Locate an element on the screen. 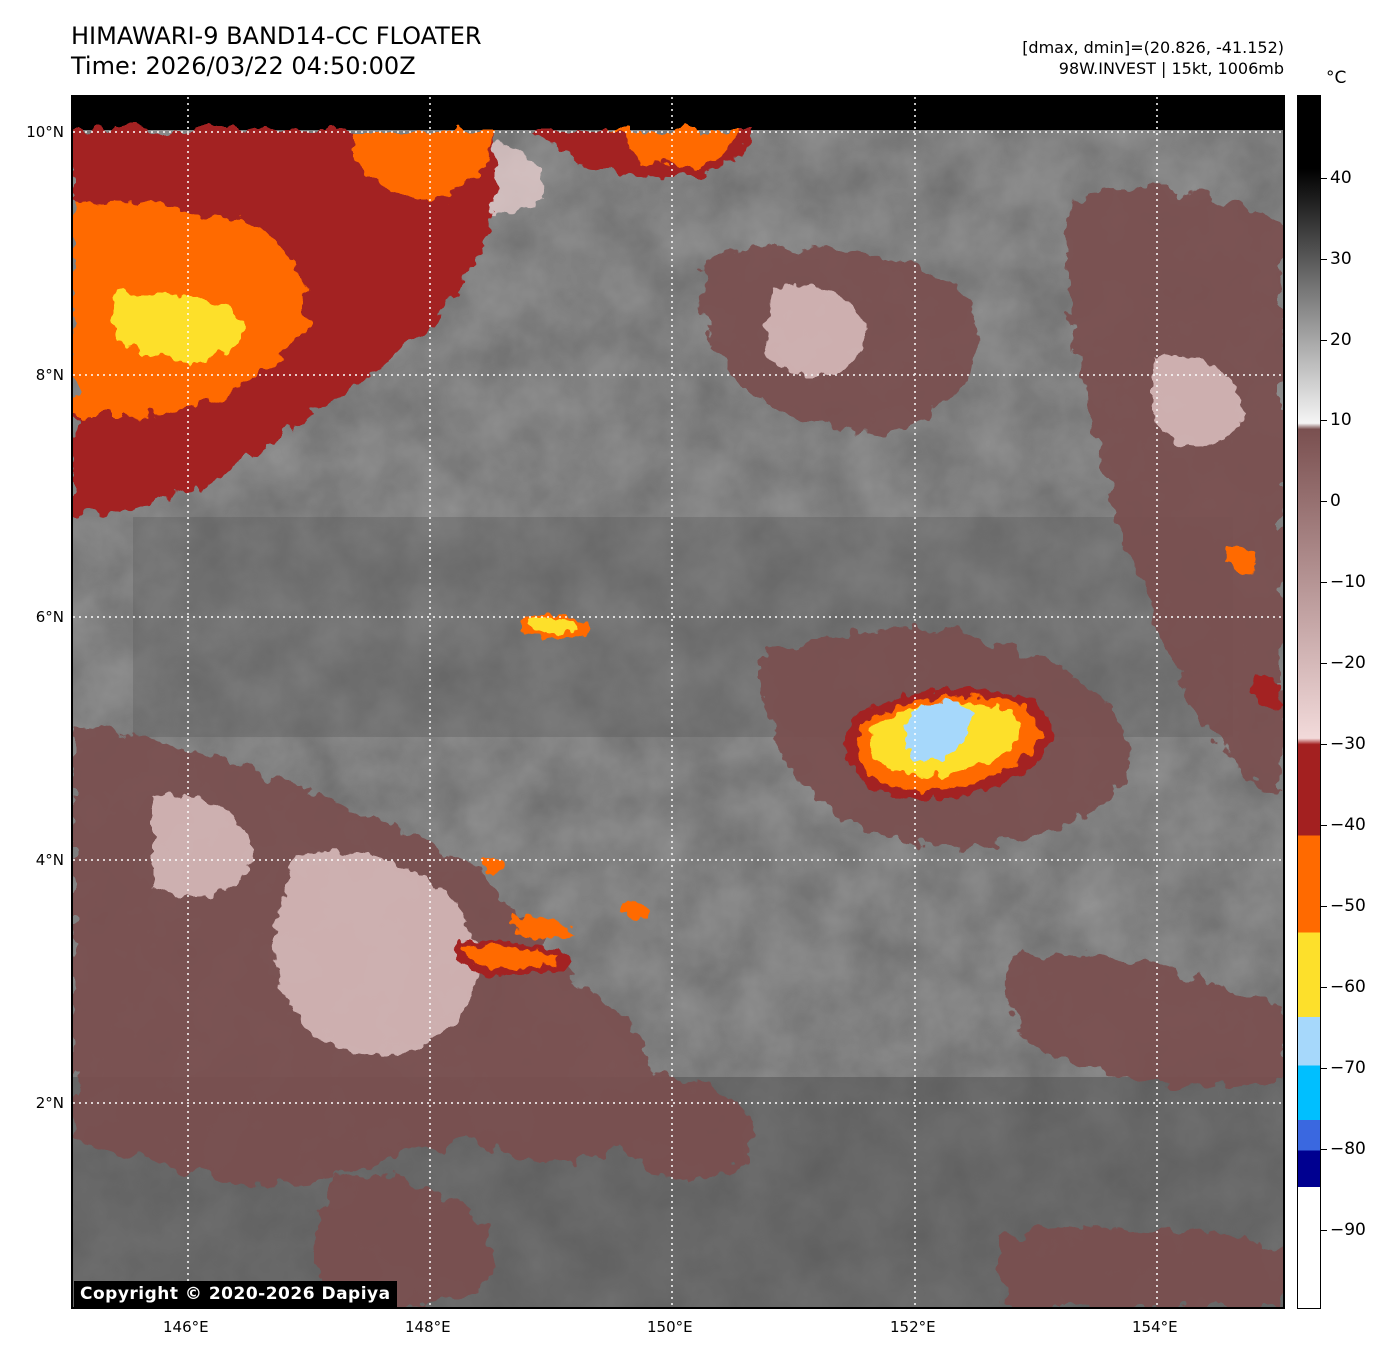 Image resolution: width=1390 pixels, height=1359 pixels. colorbar-label: −20 is located at coordinates (1348, 663).